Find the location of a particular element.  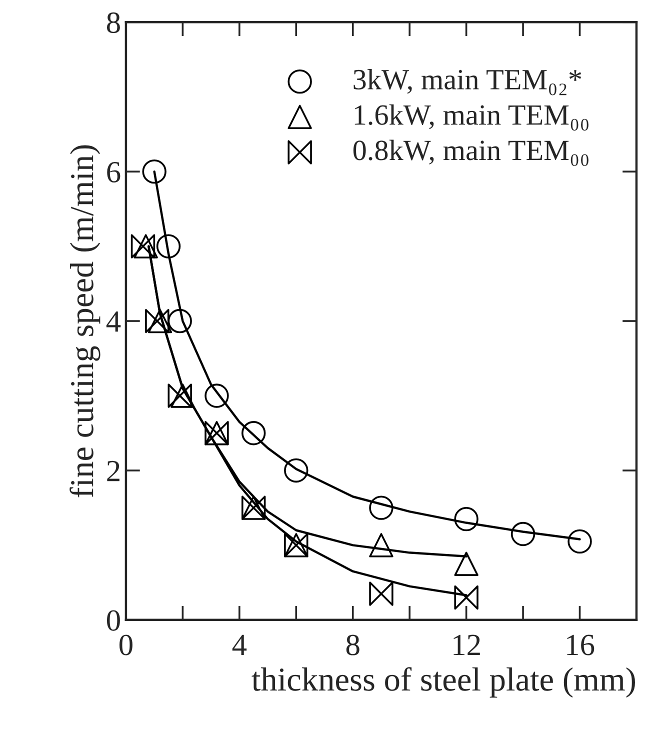

y-tick-label: 6 is located at coordinates (113, 172).